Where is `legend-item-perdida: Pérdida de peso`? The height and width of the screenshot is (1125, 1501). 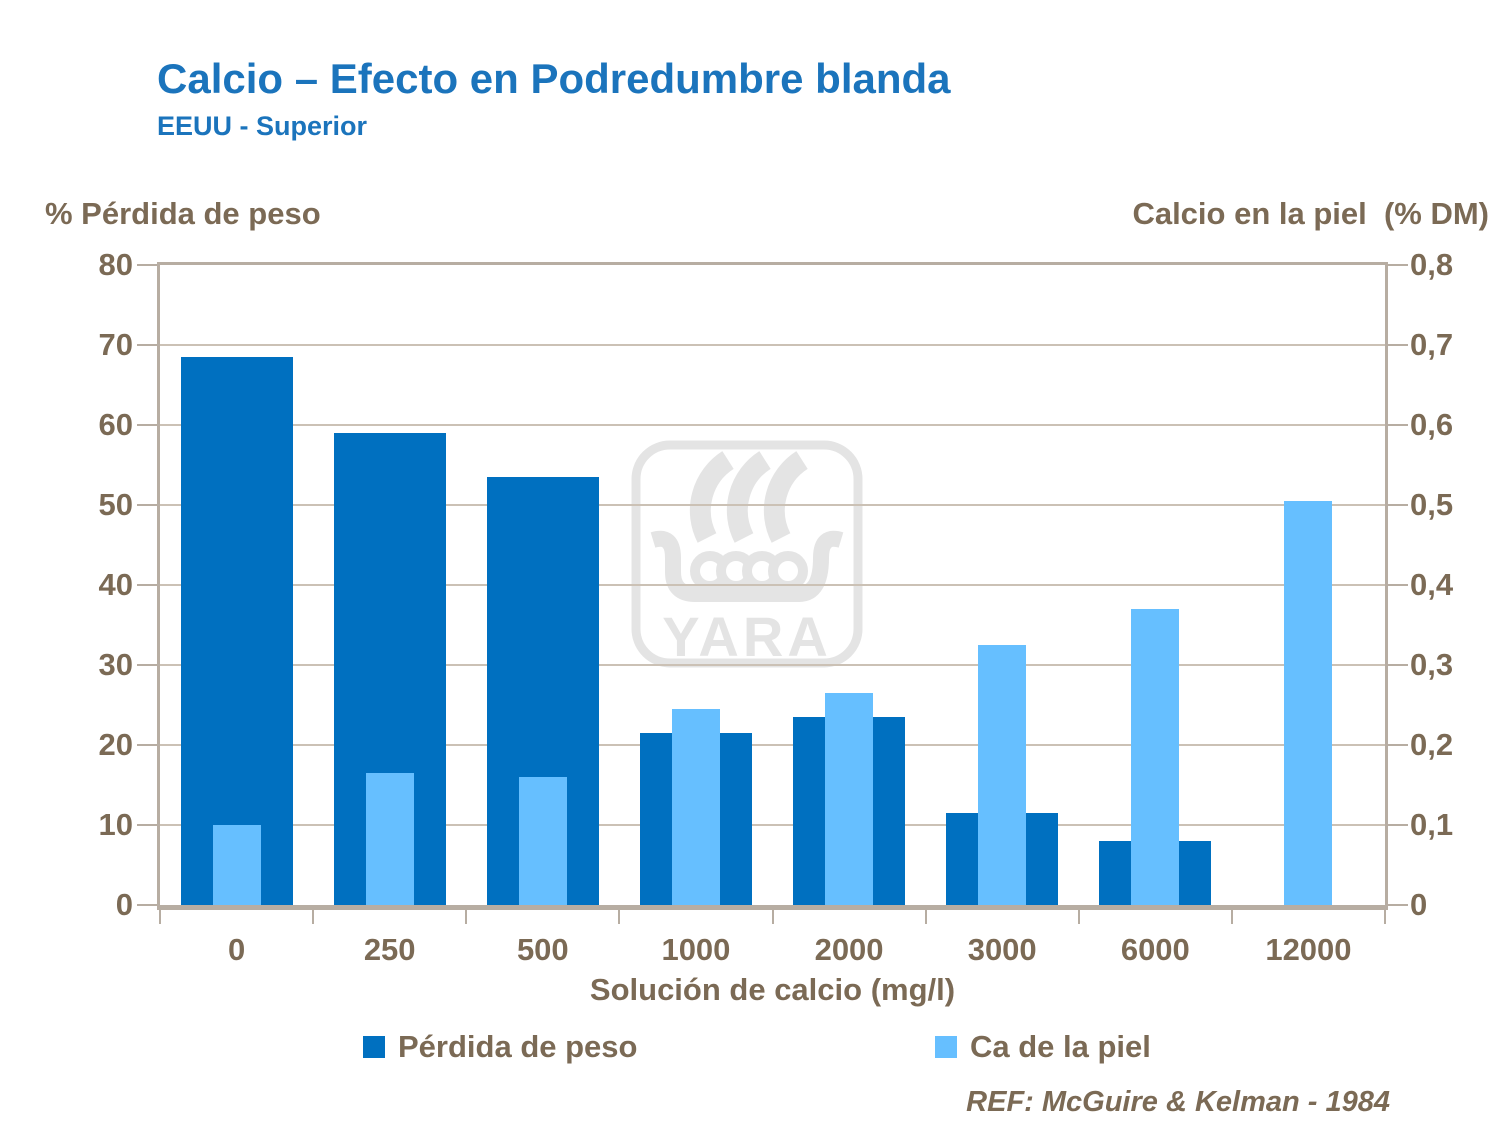 legend-item-perdida: Pérdida de peso is located at coordinates (500, 1046).